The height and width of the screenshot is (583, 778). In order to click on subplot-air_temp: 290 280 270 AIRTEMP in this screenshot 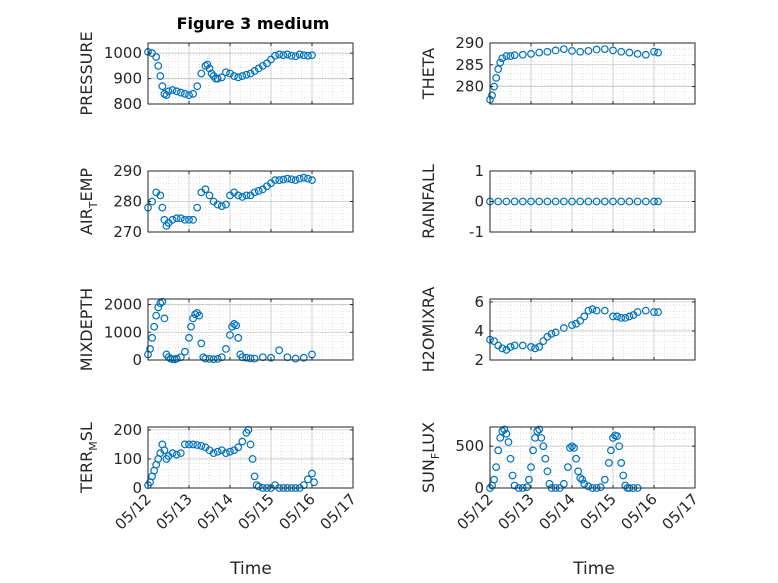, I will do `click(215, 201)`.